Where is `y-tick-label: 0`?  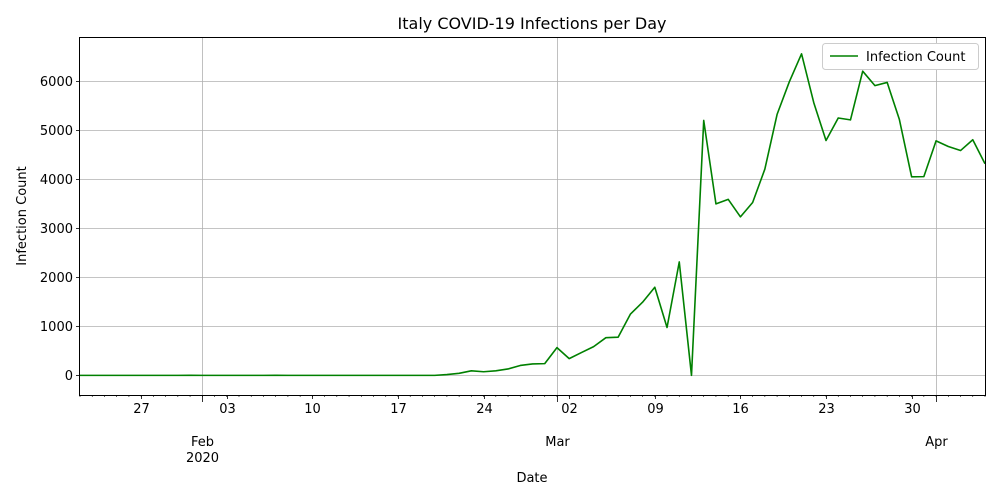 y-tick-label: 0 is located at coordinates (69, 376).